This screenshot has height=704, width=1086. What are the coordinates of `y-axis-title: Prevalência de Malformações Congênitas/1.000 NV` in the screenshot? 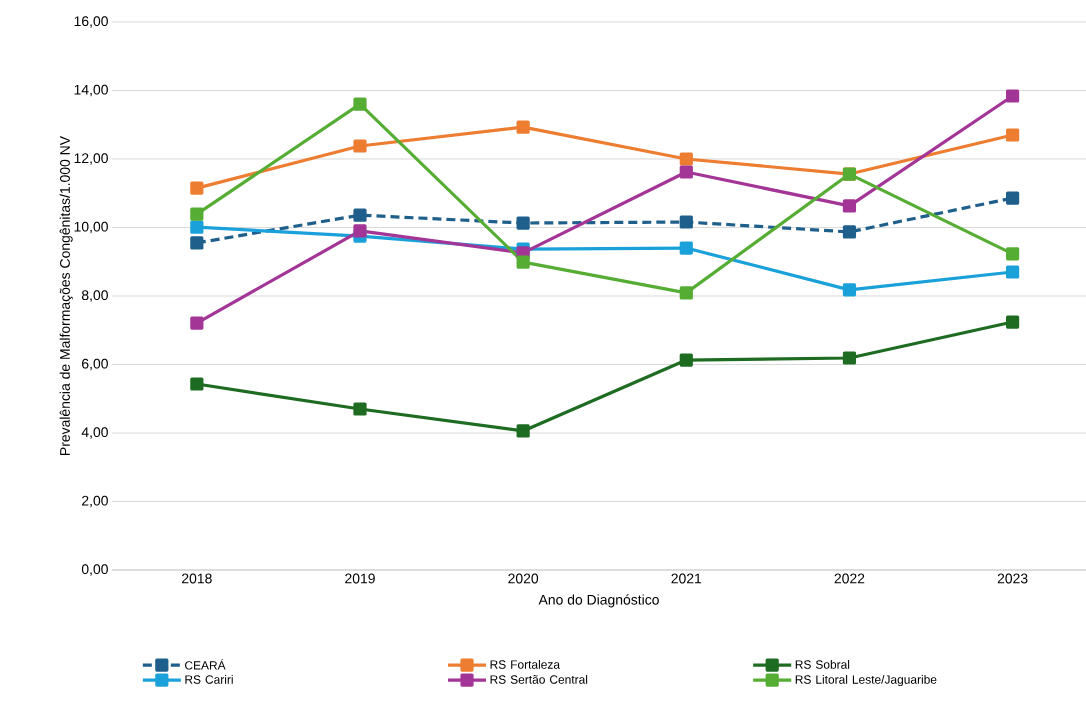 It's located at (66, 295).